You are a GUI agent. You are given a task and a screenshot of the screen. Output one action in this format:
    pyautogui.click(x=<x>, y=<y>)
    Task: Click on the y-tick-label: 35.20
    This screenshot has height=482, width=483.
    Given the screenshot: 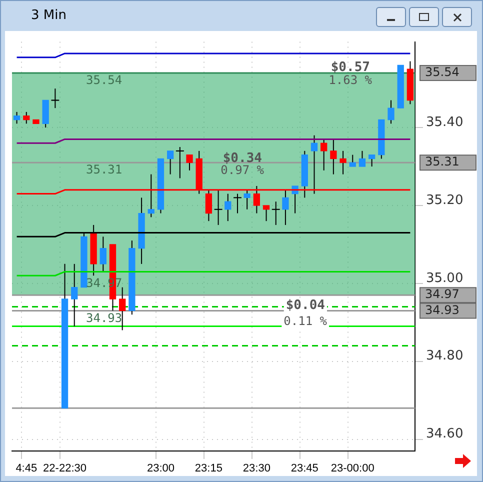 What is the action you would take?
    pyautogui.click(x=445, y=200)
    